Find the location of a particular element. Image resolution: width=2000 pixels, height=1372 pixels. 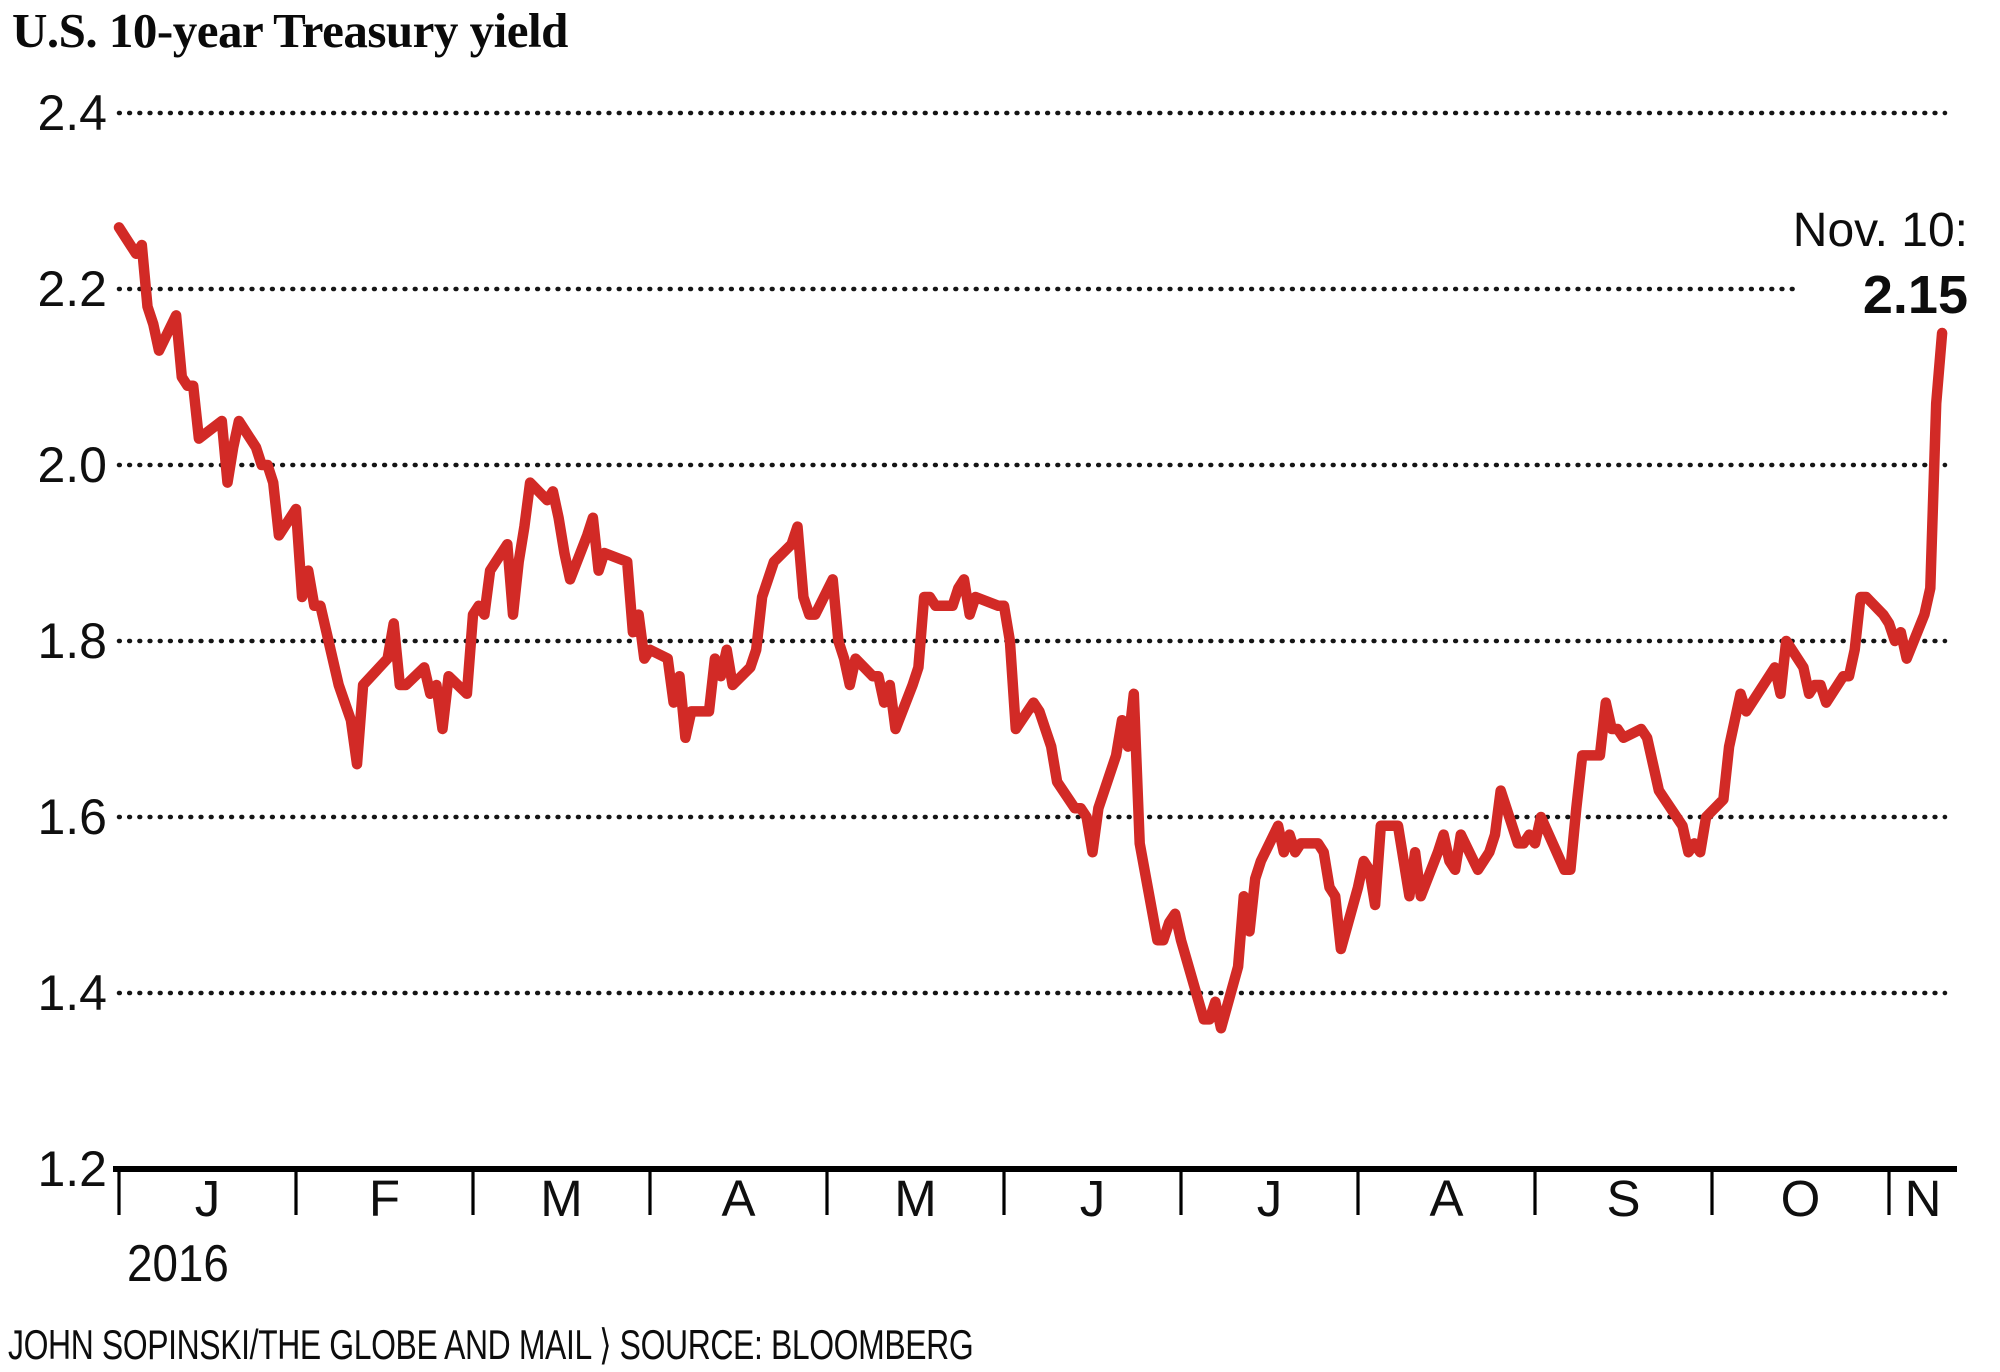

x-axis-month-label-8: A is located at coordinates (1446, 1198).